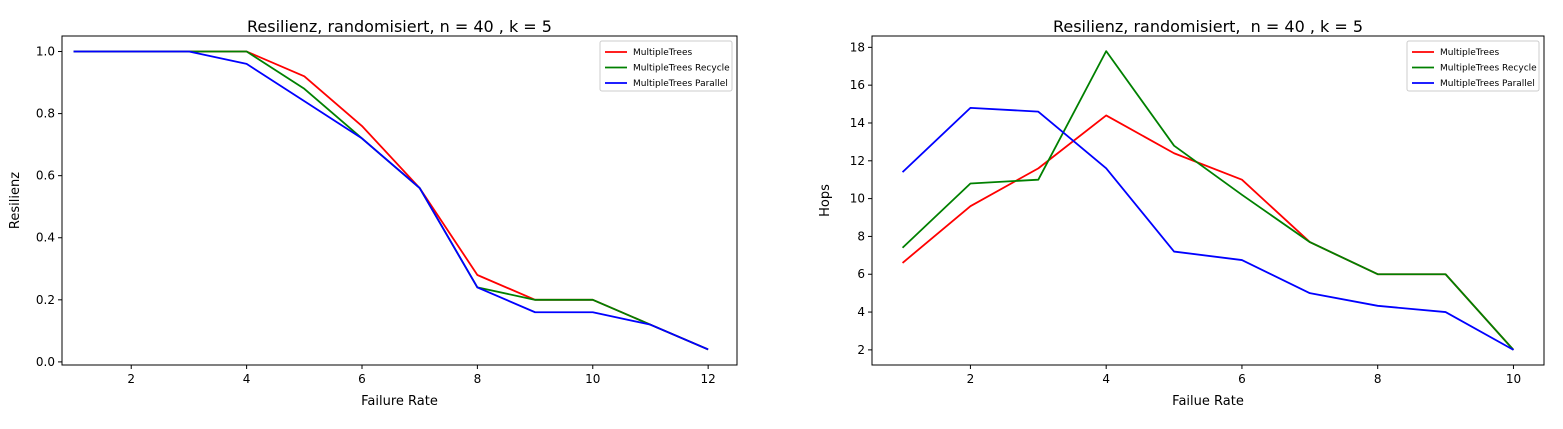 Image resolution: width=1563 pixels, height=429 pixels. What do you see at coordinates (45, 300) in the screenshot?
I see `resilienz-y-tick-label-1: 0.2` at bounding box center [45, 300].